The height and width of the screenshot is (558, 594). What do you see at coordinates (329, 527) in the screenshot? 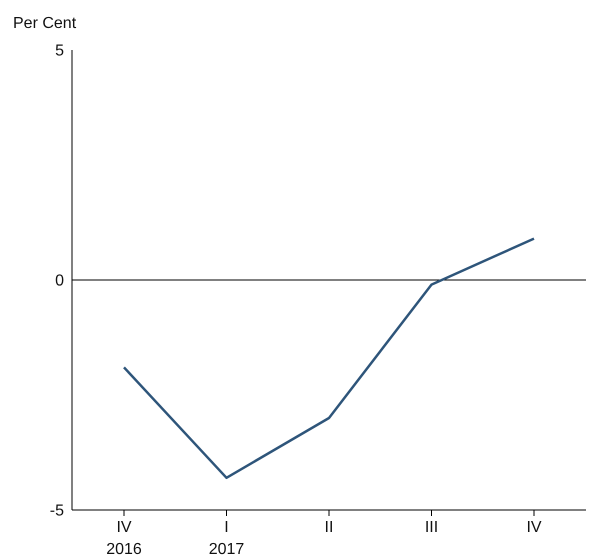
I see `x-tick-label: II` at bounding box center [329, 527].